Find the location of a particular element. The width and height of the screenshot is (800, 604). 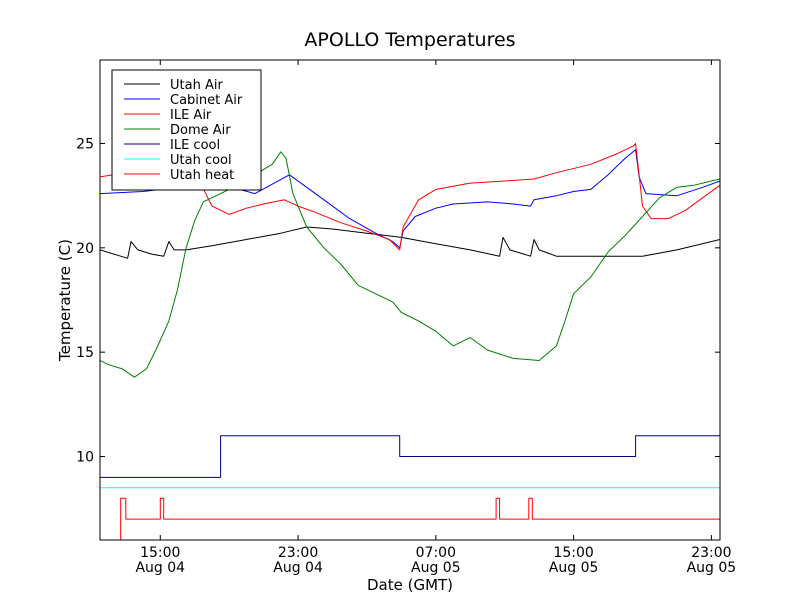

legend-label-ile-cool: ILE cool is located at coordinates (195, 145).